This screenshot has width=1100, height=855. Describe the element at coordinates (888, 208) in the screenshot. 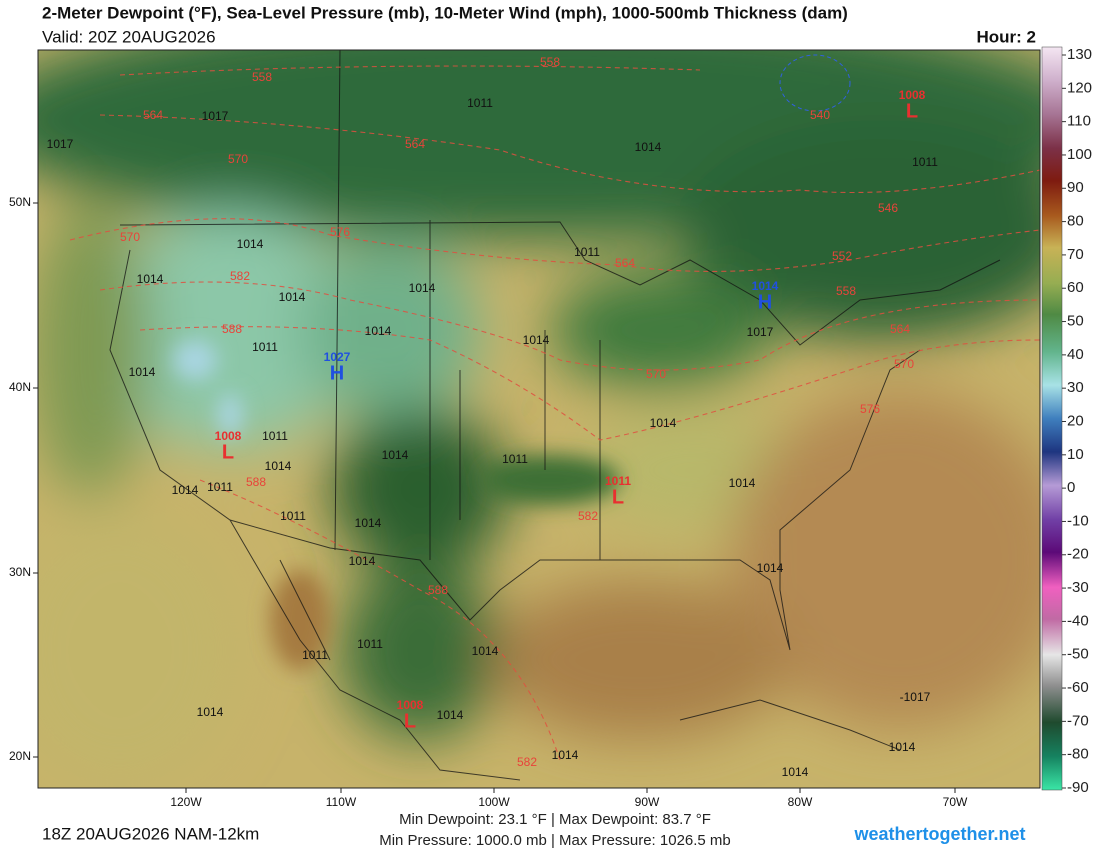

I see `thickness-label: 546` at that location.